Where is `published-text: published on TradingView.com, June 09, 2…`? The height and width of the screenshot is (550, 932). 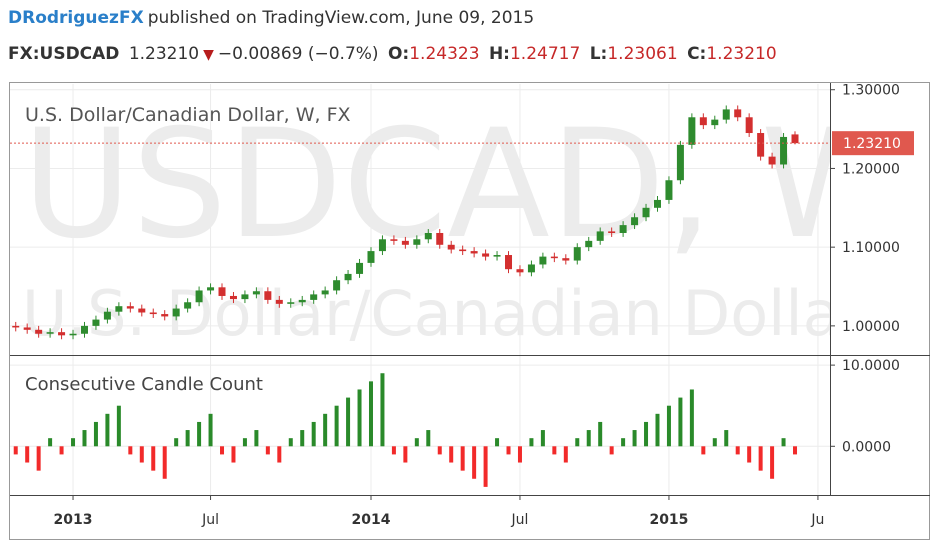
published-text: published on TradingView.com, June 09, 2… is located at coordinates (341, 18).